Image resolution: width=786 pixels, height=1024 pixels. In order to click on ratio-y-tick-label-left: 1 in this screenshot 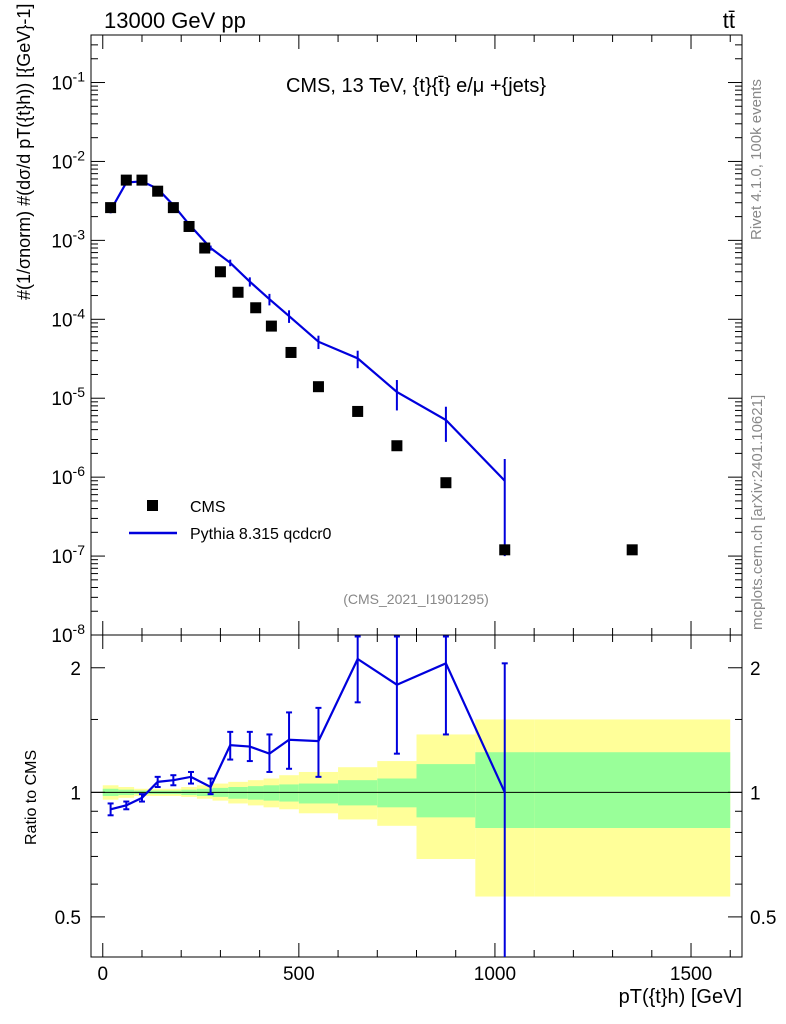, I will do `click(75, 793)`.